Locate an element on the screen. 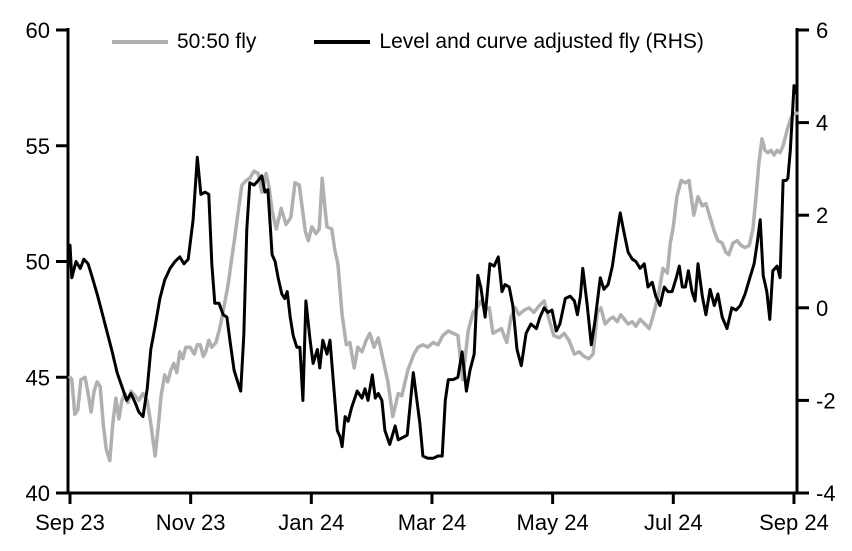 This screenshot has width=852, height=551. x-tick-label-6: Sep 24 is located at coordinates (794, 522).